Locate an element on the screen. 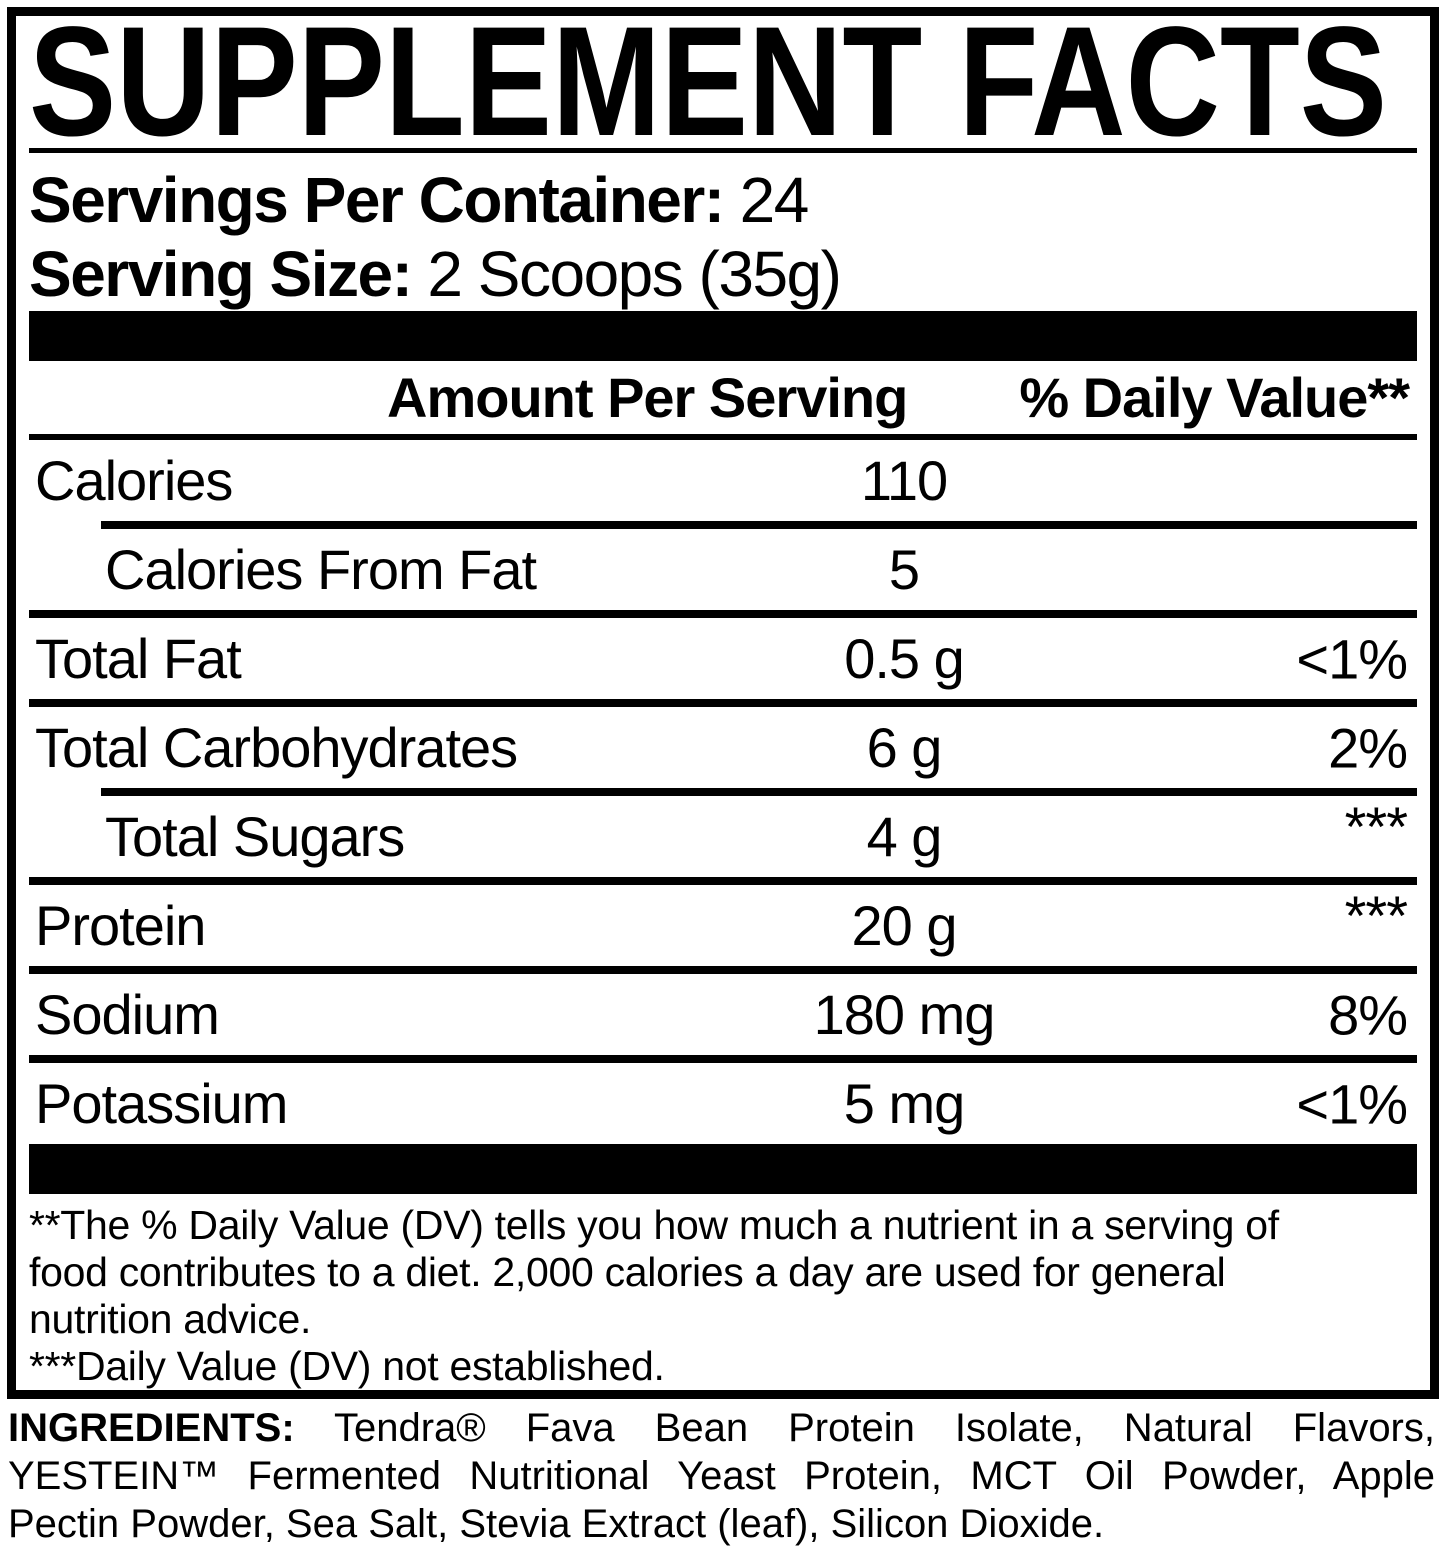 Image resolution: width=1445 pixels, height=1551 pixels. nutrient-amount: 5 mg is located at coordinates (904, 1103).